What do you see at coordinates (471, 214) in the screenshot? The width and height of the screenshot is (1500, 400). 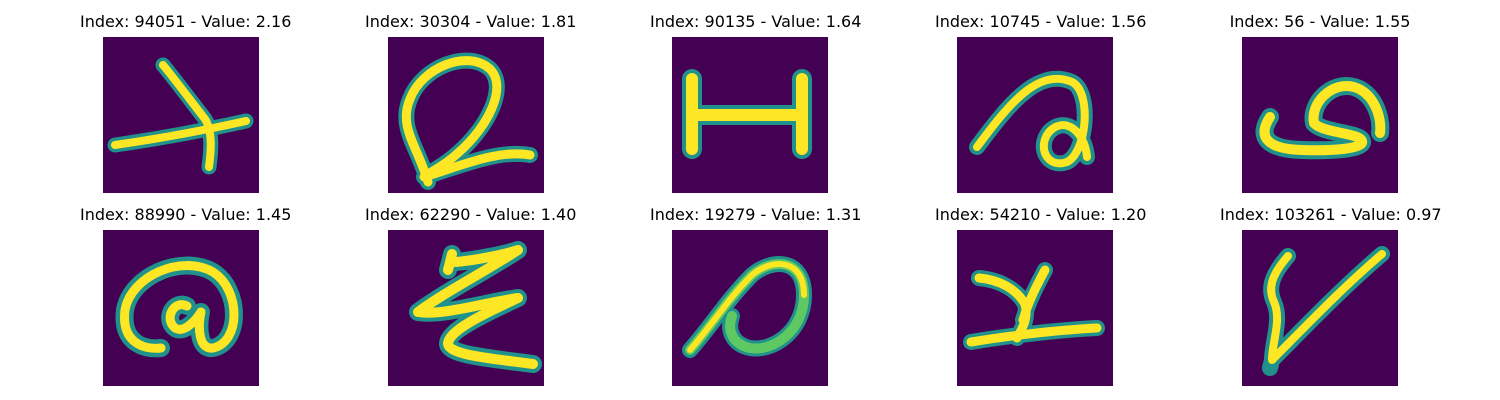 I see `panel-title: Index: 62290 - Value: 1.40` at bounding box center [471, 214].